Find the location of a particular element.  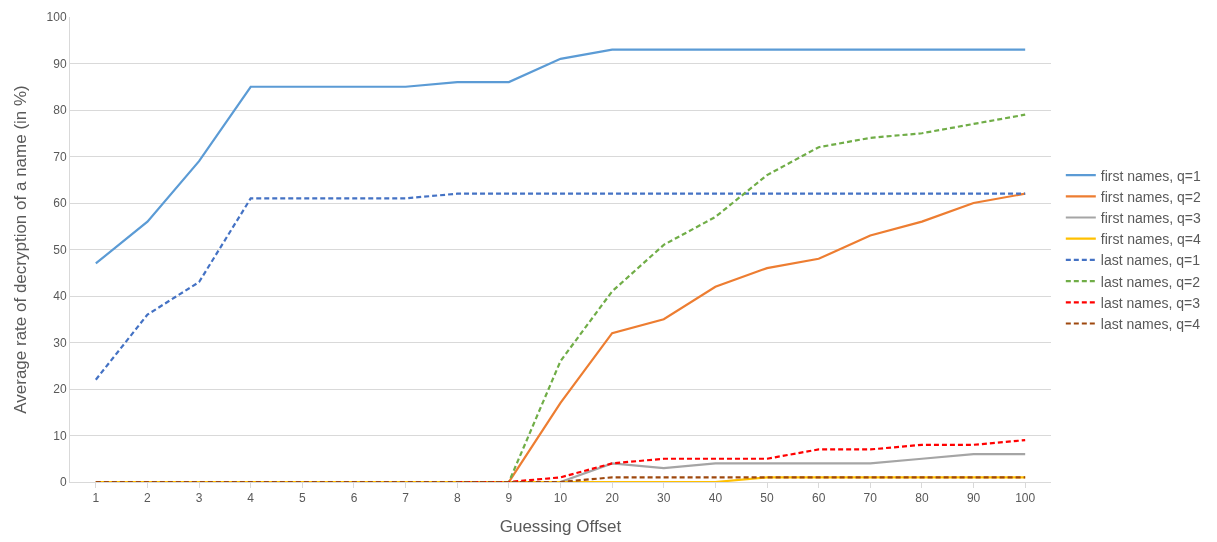

legend-label: last names, q=1 is located at coordinates (1150, 260).